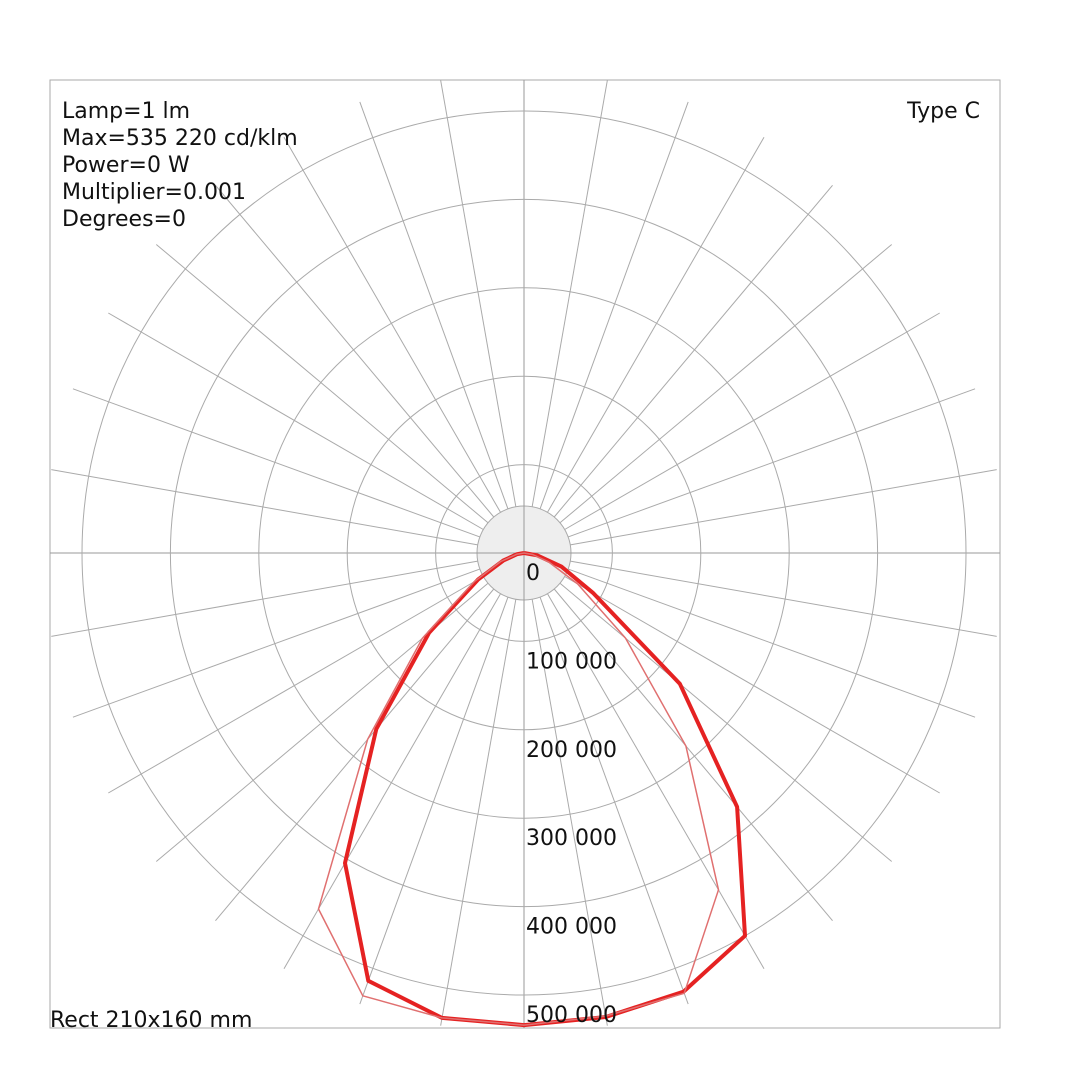 This screenshot has width=1080, height=1080. What do you see at coordinates (571, 927) in the screenshot?
I see `radial-tick-label: 400 000` at bounding box center [571, 927].